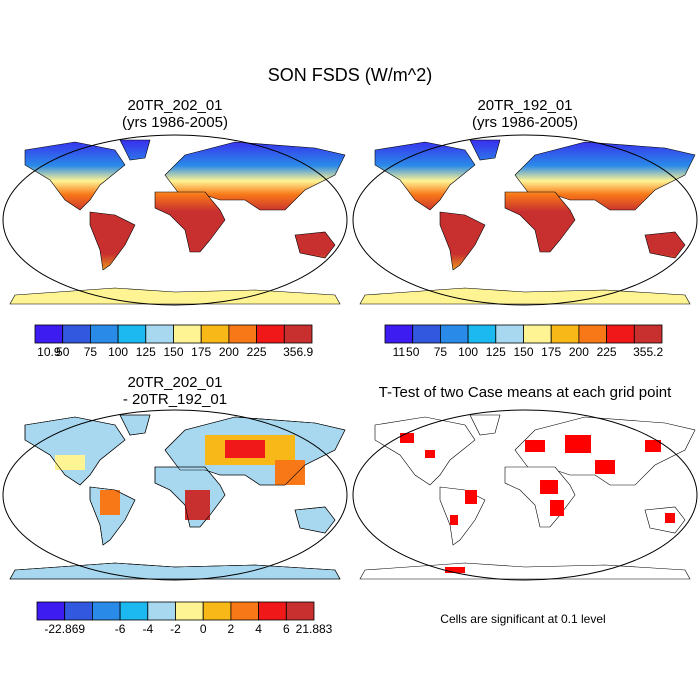 This screenshot has height=700, width=700. What do you see at coordinates (175, 629) in the screenshot?
I see `colorbar-label: -2` at bounding box center [175, 629].